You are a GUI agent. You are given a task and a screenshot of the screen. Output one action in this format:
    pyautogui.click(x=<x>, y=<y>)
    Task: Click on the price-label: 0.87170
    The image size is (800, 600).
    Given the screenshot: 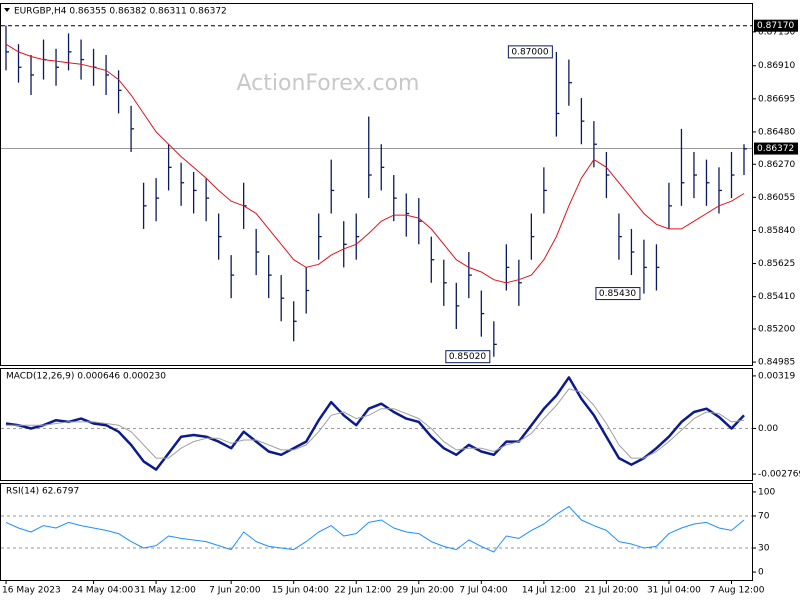 What is the action you would take?
    pyautogui.click(x=775, y=26)
    